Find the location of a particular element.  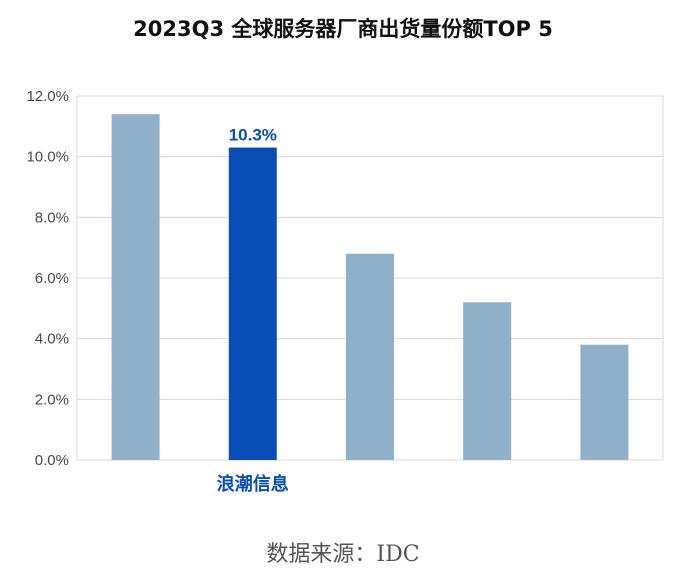

y-tick-label: 6.0% is located at coordinates (52, 278).